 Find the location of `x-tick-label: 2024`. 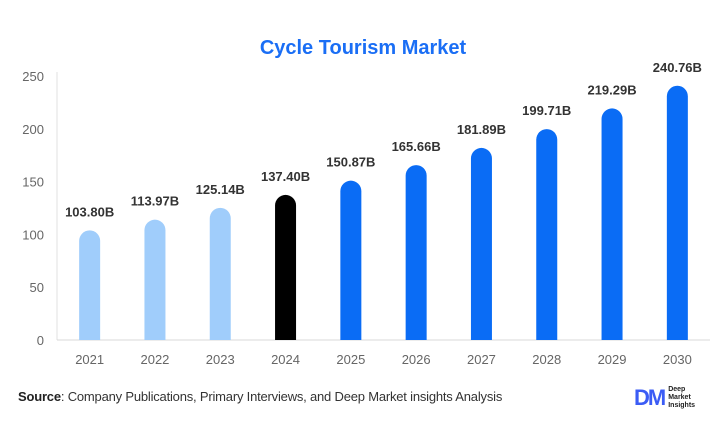

x-tick-label: 2024 is located at coordinates (285, 359).